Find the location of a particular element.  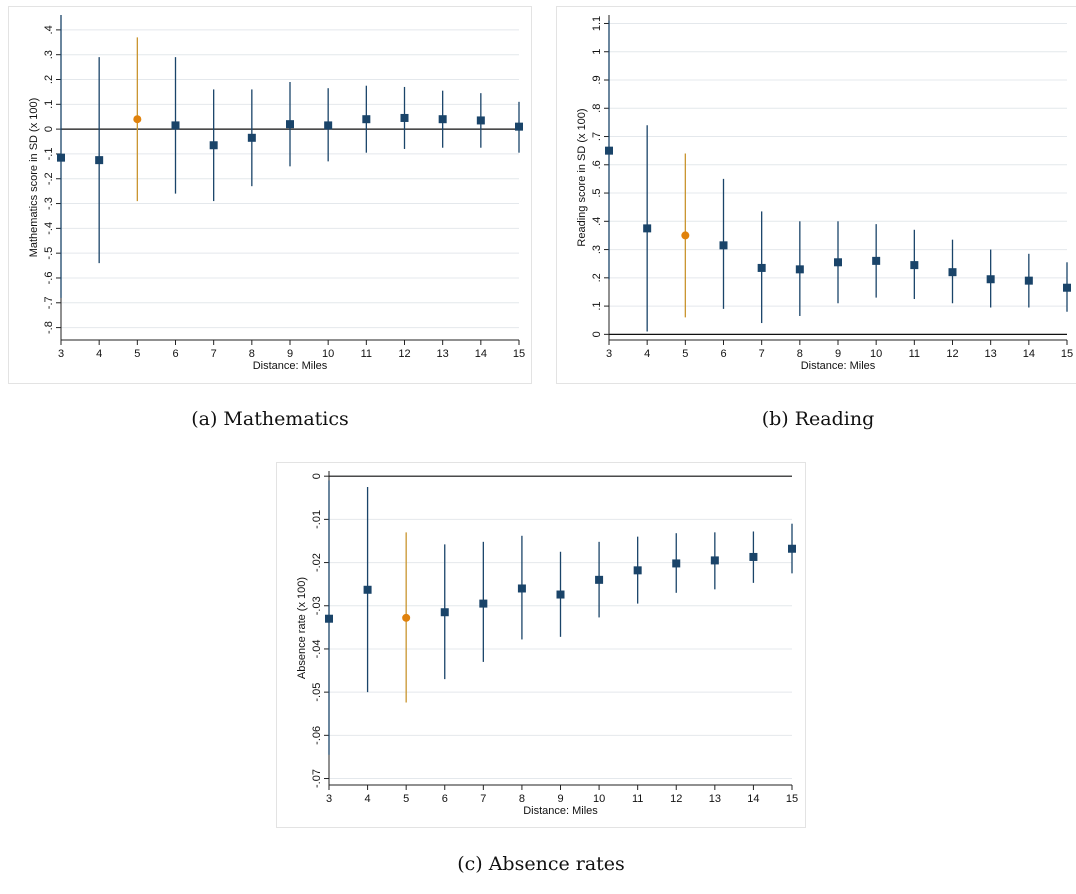

y-tick-label: .9 is located at coordinates (597, 79).